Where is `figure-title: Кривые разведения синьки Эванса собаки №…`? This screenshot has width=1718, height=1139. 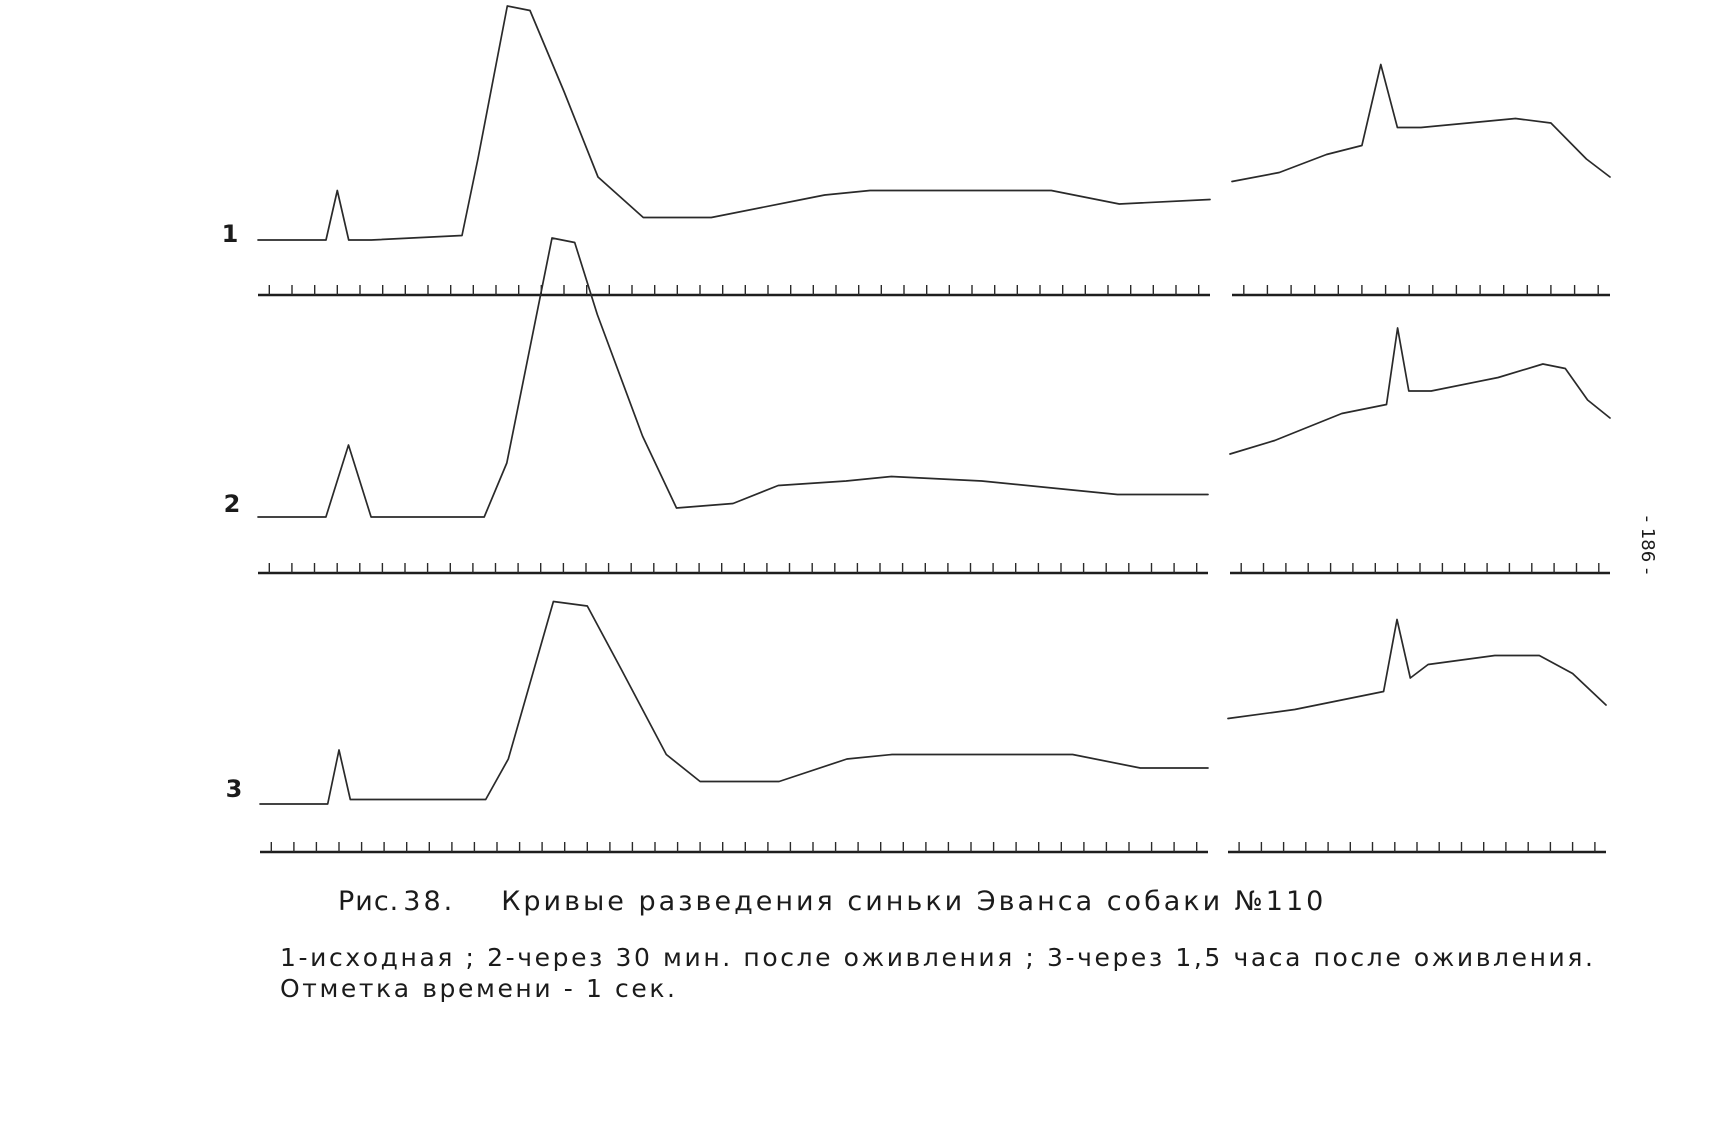
figure-title: Кривые разведения синьки Эванса собаки №… is located at coordinates (914, 901).